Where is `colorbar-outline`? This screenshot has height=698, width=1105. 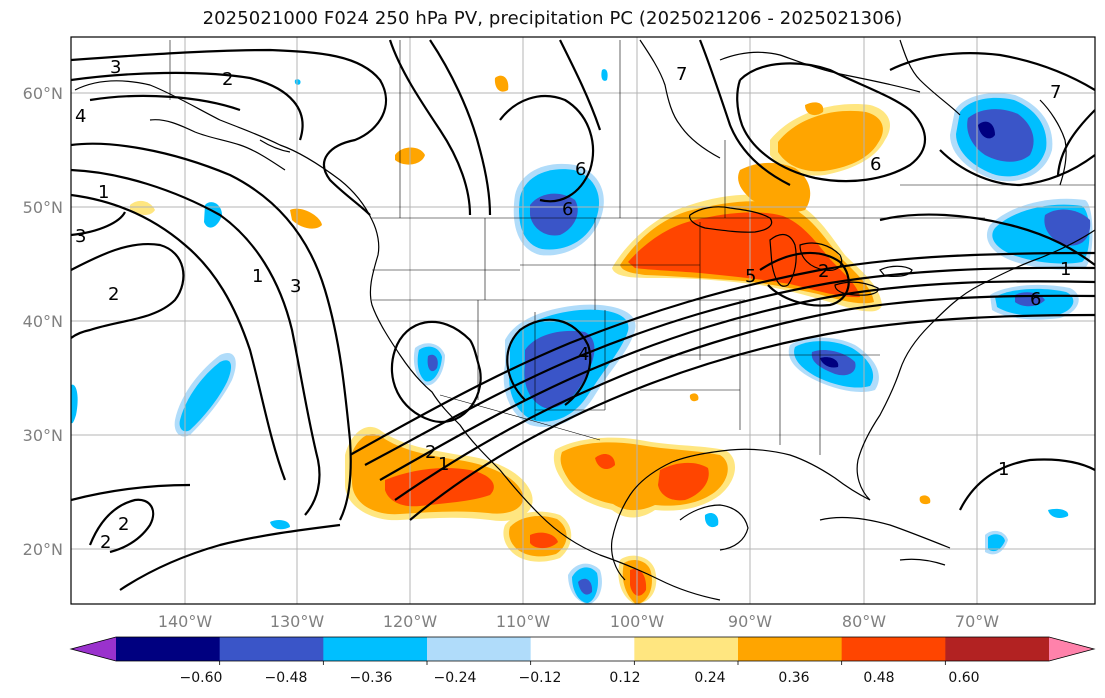
colorbar-outline is located at coordinates (582, 649).